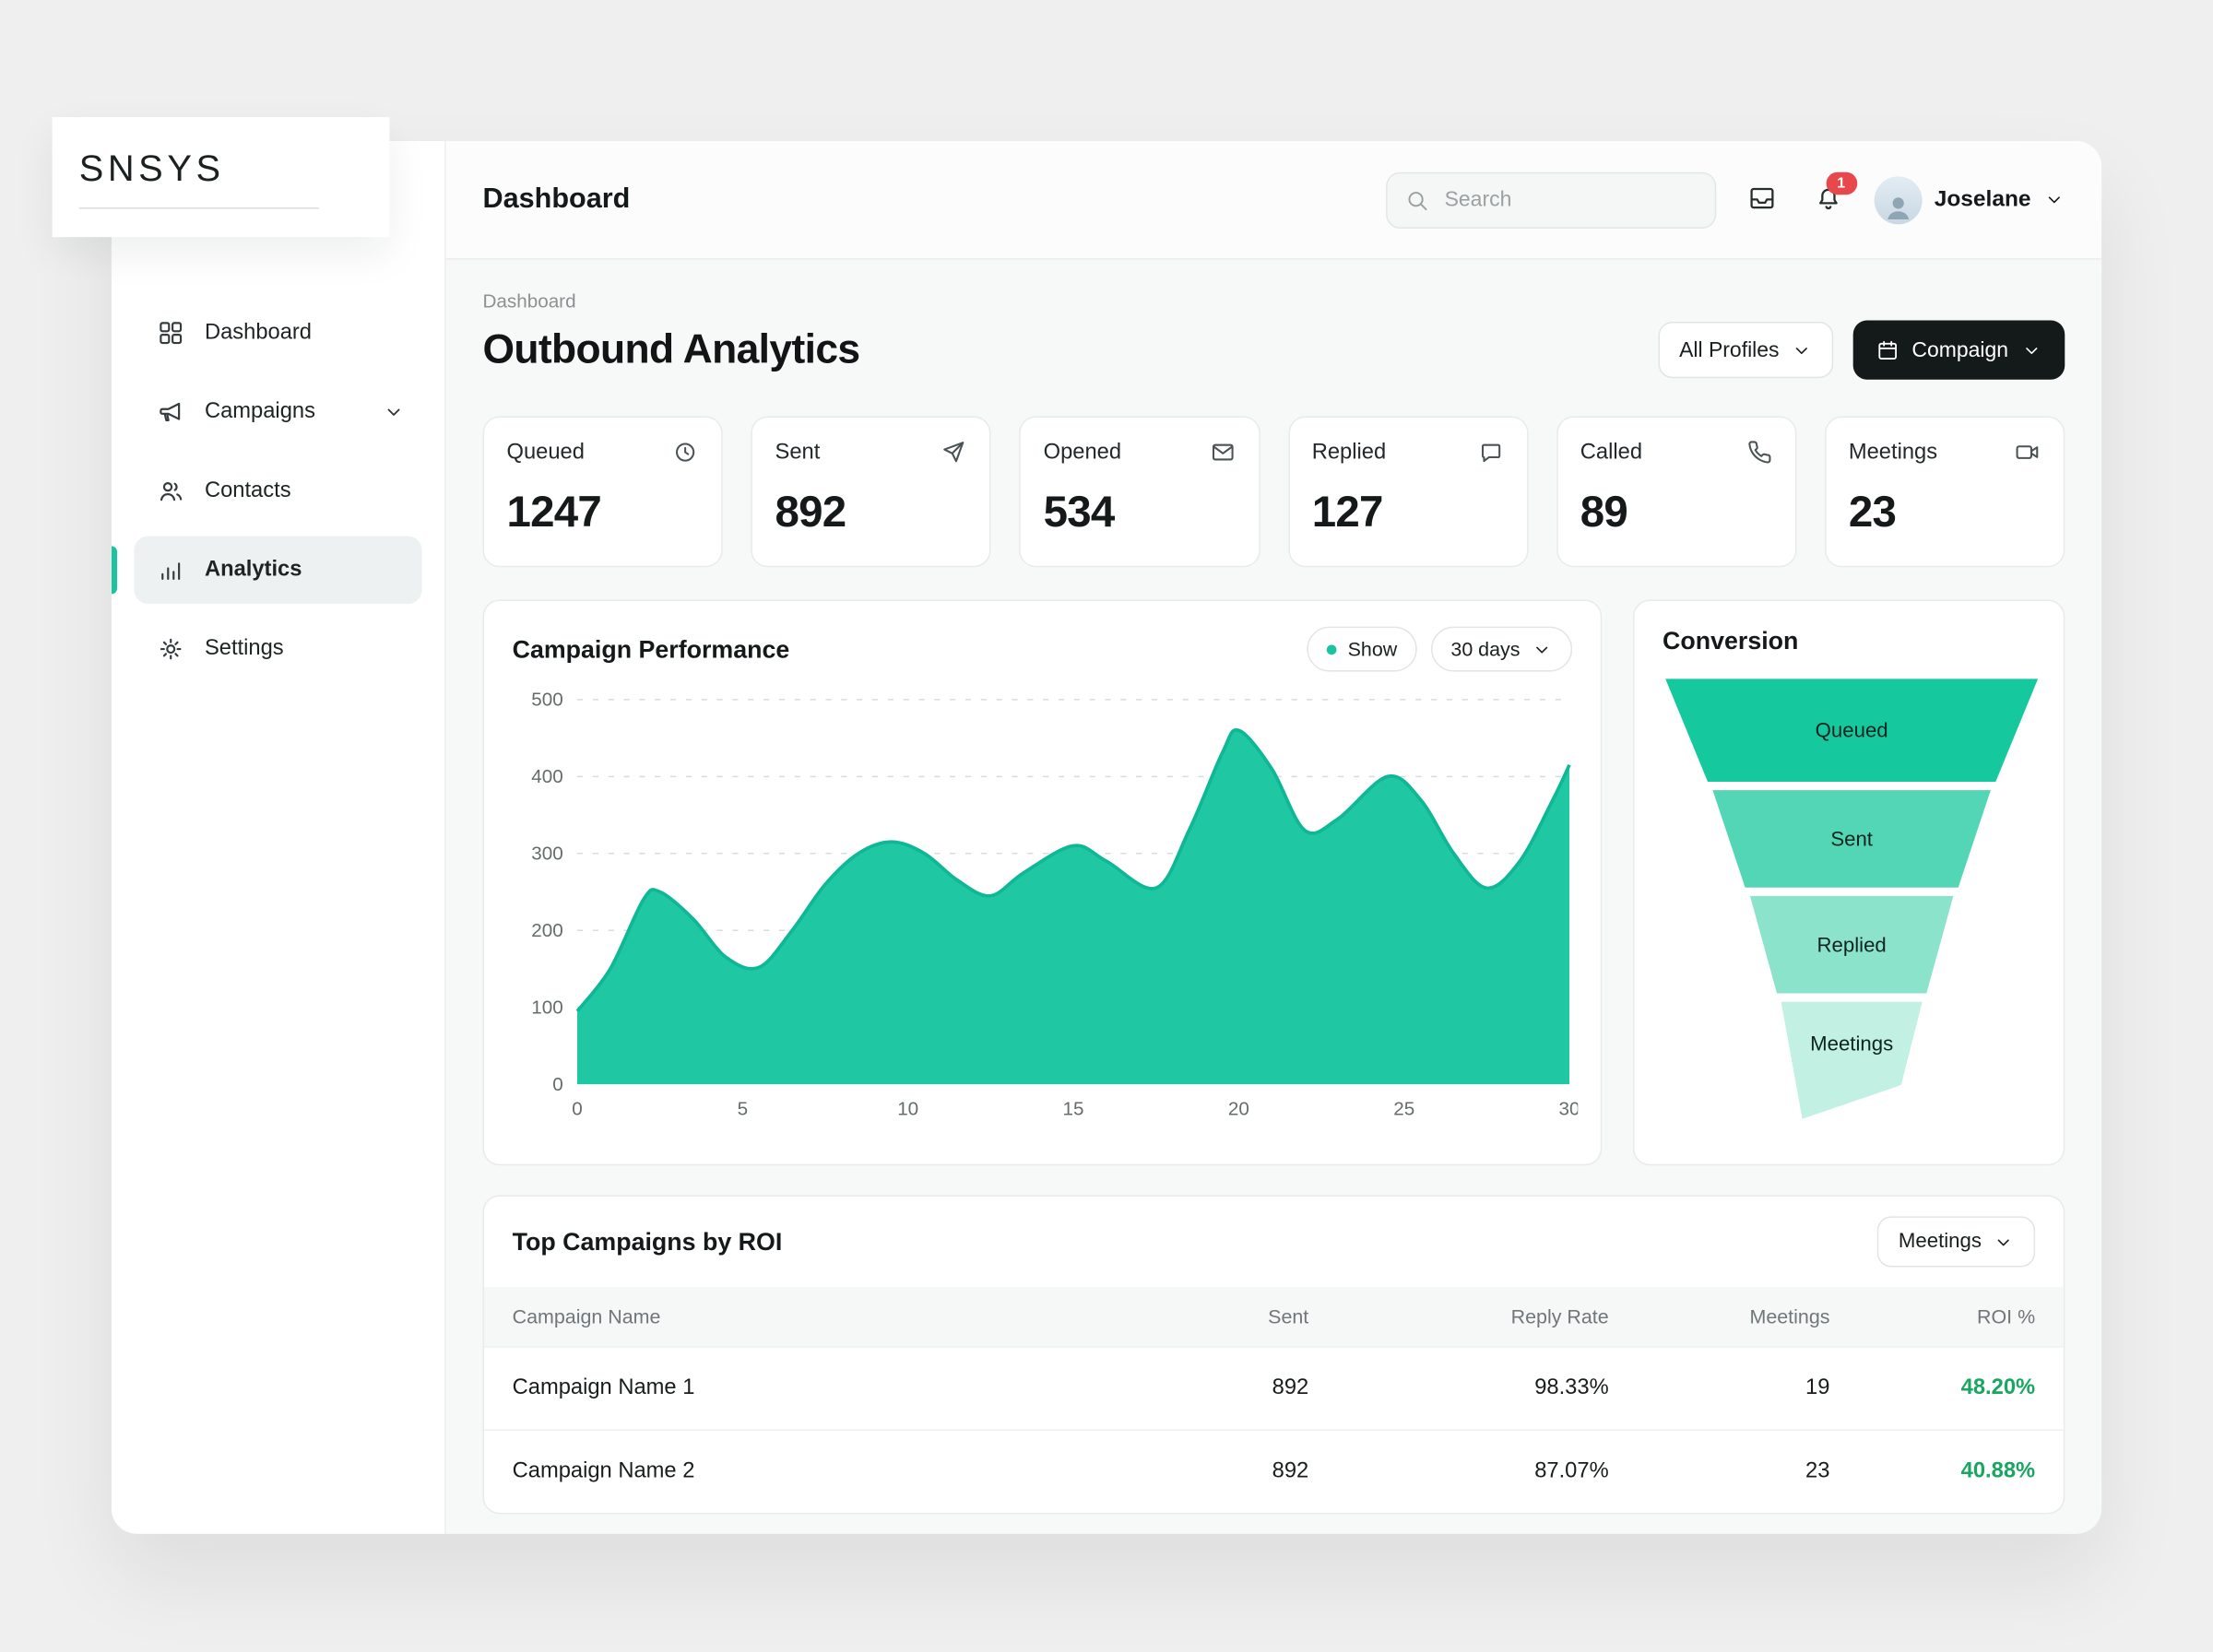 This screenshot has width=2213, height=1652. I want to click on notifications-button: 1, so click(1832, 196).